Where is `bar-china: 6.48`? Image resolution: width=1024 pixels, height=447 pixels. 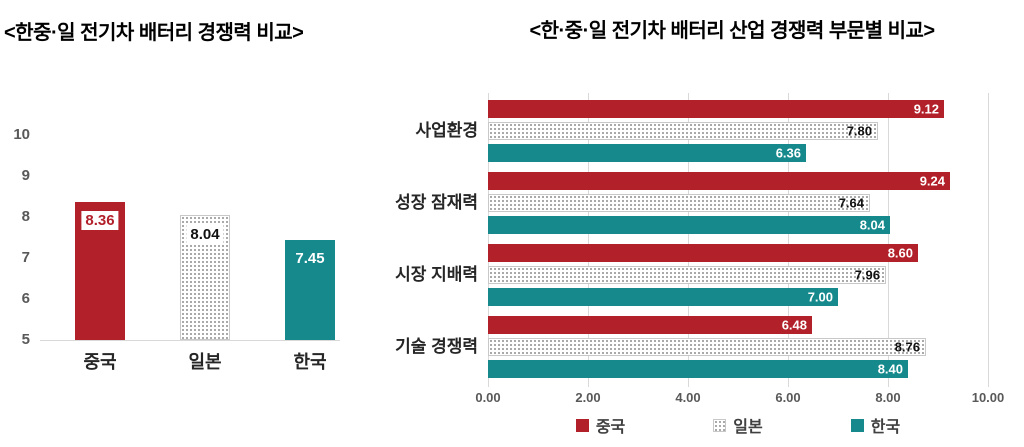 bar-china: 6.48 is located at coordinates (650, 325).